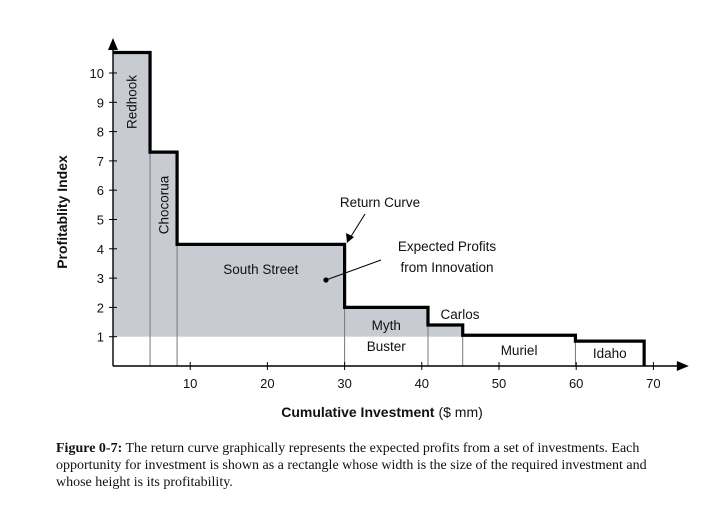 The image size is (721, 509). Describe the element at coordinates (97, 73) in the screenshot. I see `y-tick-label-10: 10` at that location.